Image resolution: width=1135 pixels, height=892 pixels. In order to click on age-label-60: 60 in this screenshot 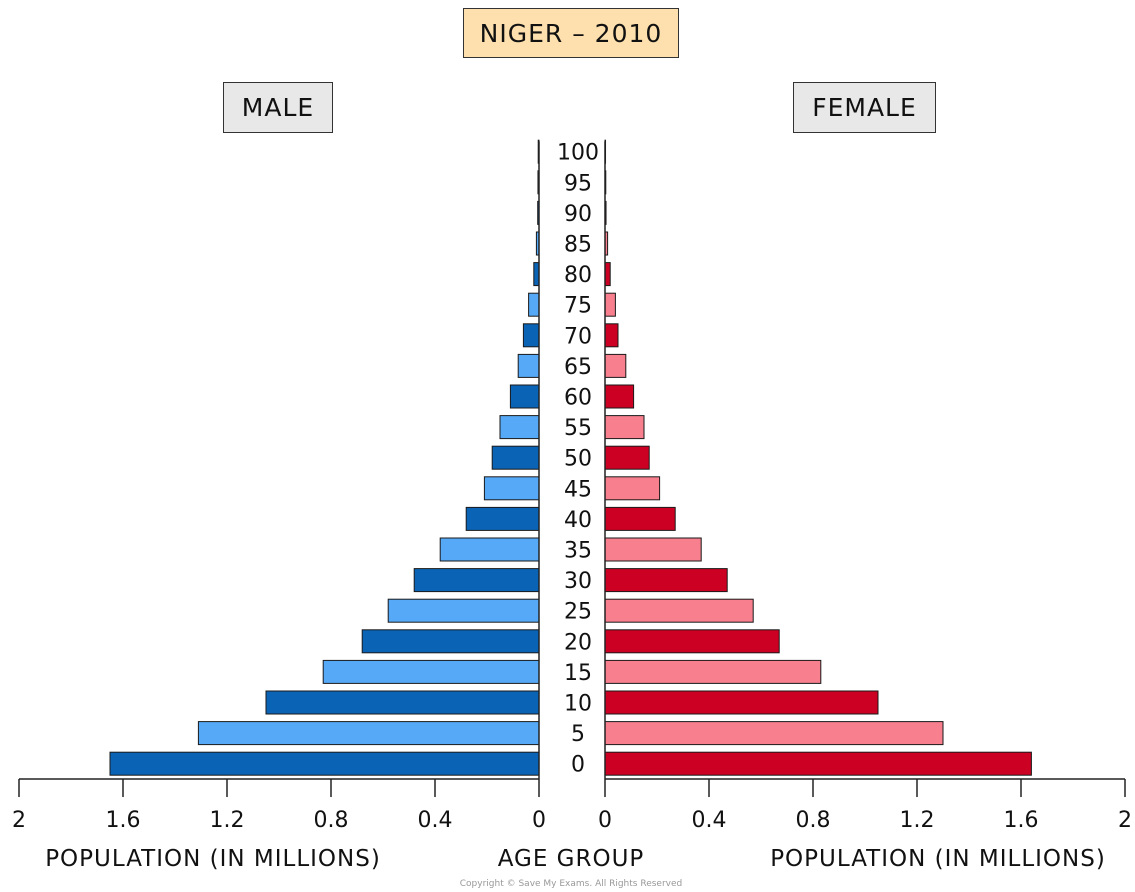, I will do `click(578, 398)`.